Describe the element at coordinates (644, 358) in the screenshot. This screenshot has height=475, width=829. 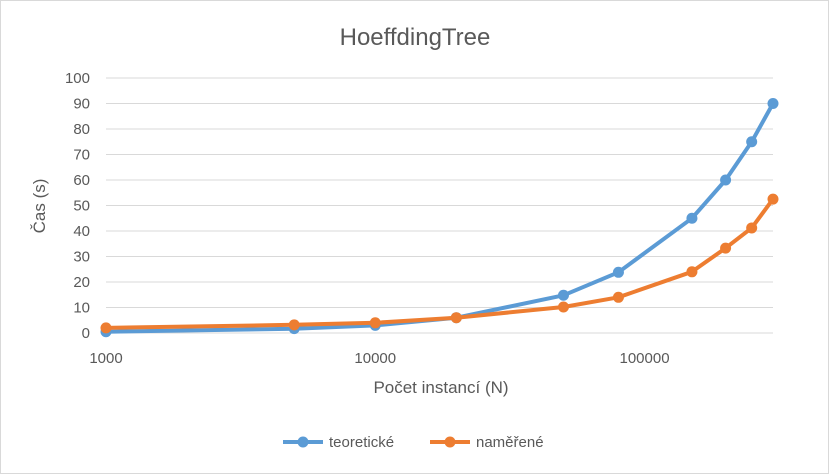
I see `x-tick-label: 100000` at that location.